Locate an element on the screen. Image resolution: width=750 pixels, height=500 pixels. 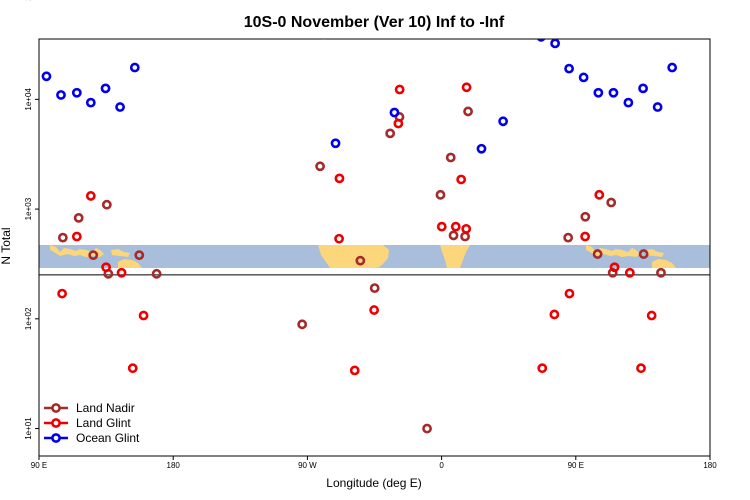
x-tick-label: 90 W is located at coordinates (307, 465).